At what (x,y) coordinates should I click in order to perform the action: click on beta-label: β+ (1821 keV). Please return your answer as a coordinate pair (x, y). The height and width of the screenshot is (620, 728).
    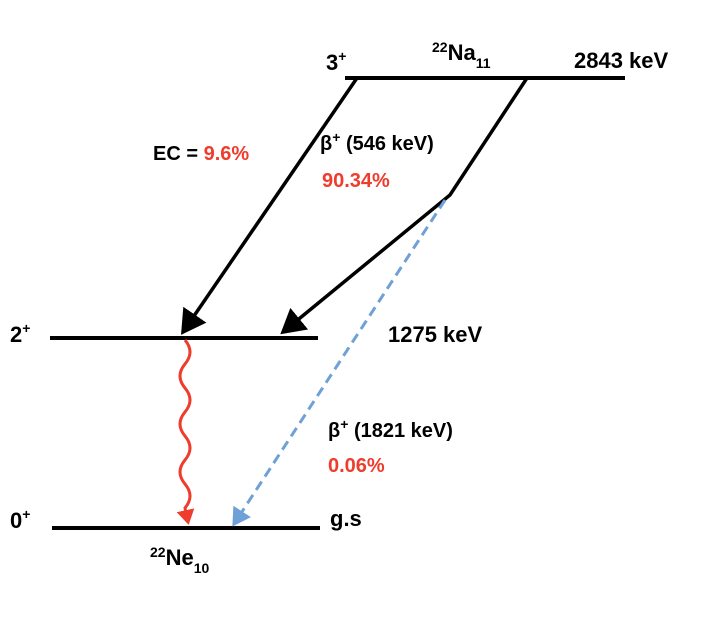
    Looking at the image, I should click on (390, 429).